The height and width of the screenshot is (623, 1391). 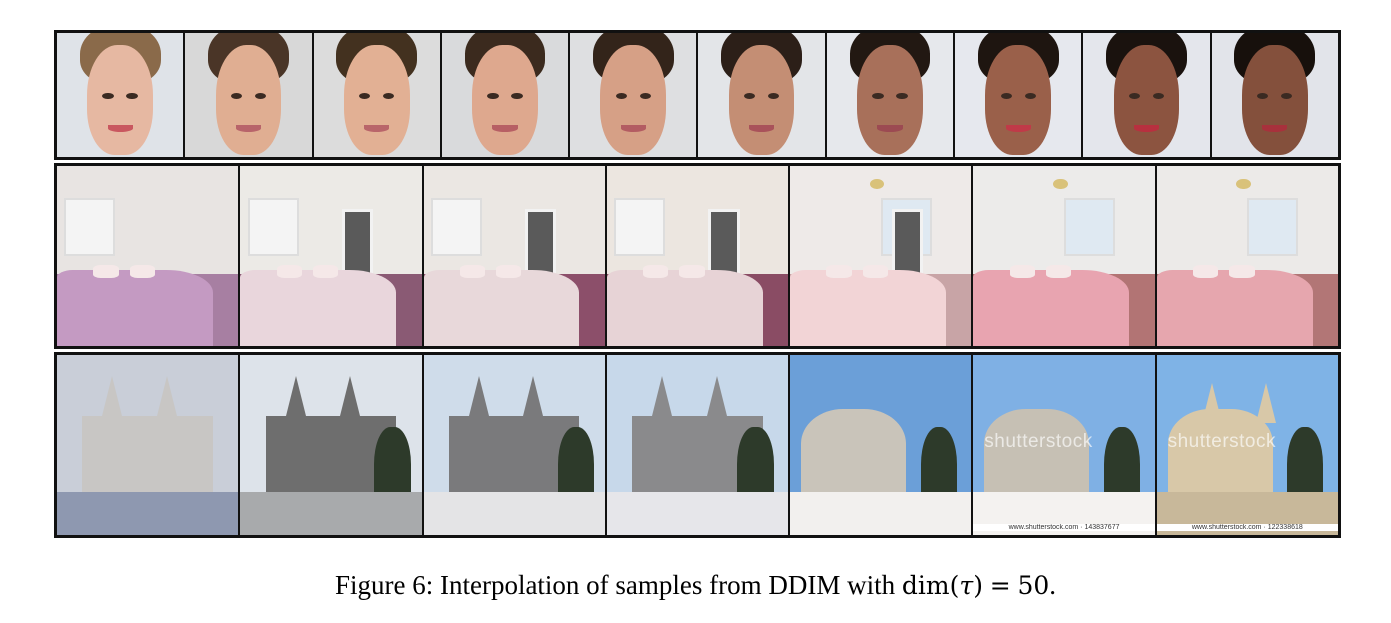 What do you see at coordinates (978, 585) in the screenshot?
I see `math-close-paren: )` at bounding box center [978, 585].